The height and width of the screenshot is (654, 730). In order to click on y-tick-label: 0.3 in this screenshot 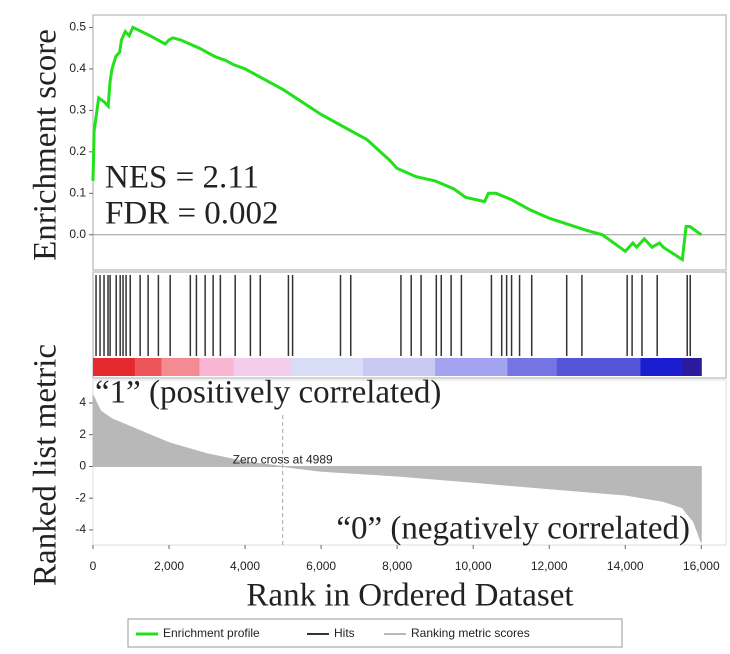, I will do `click(77, 110)`.